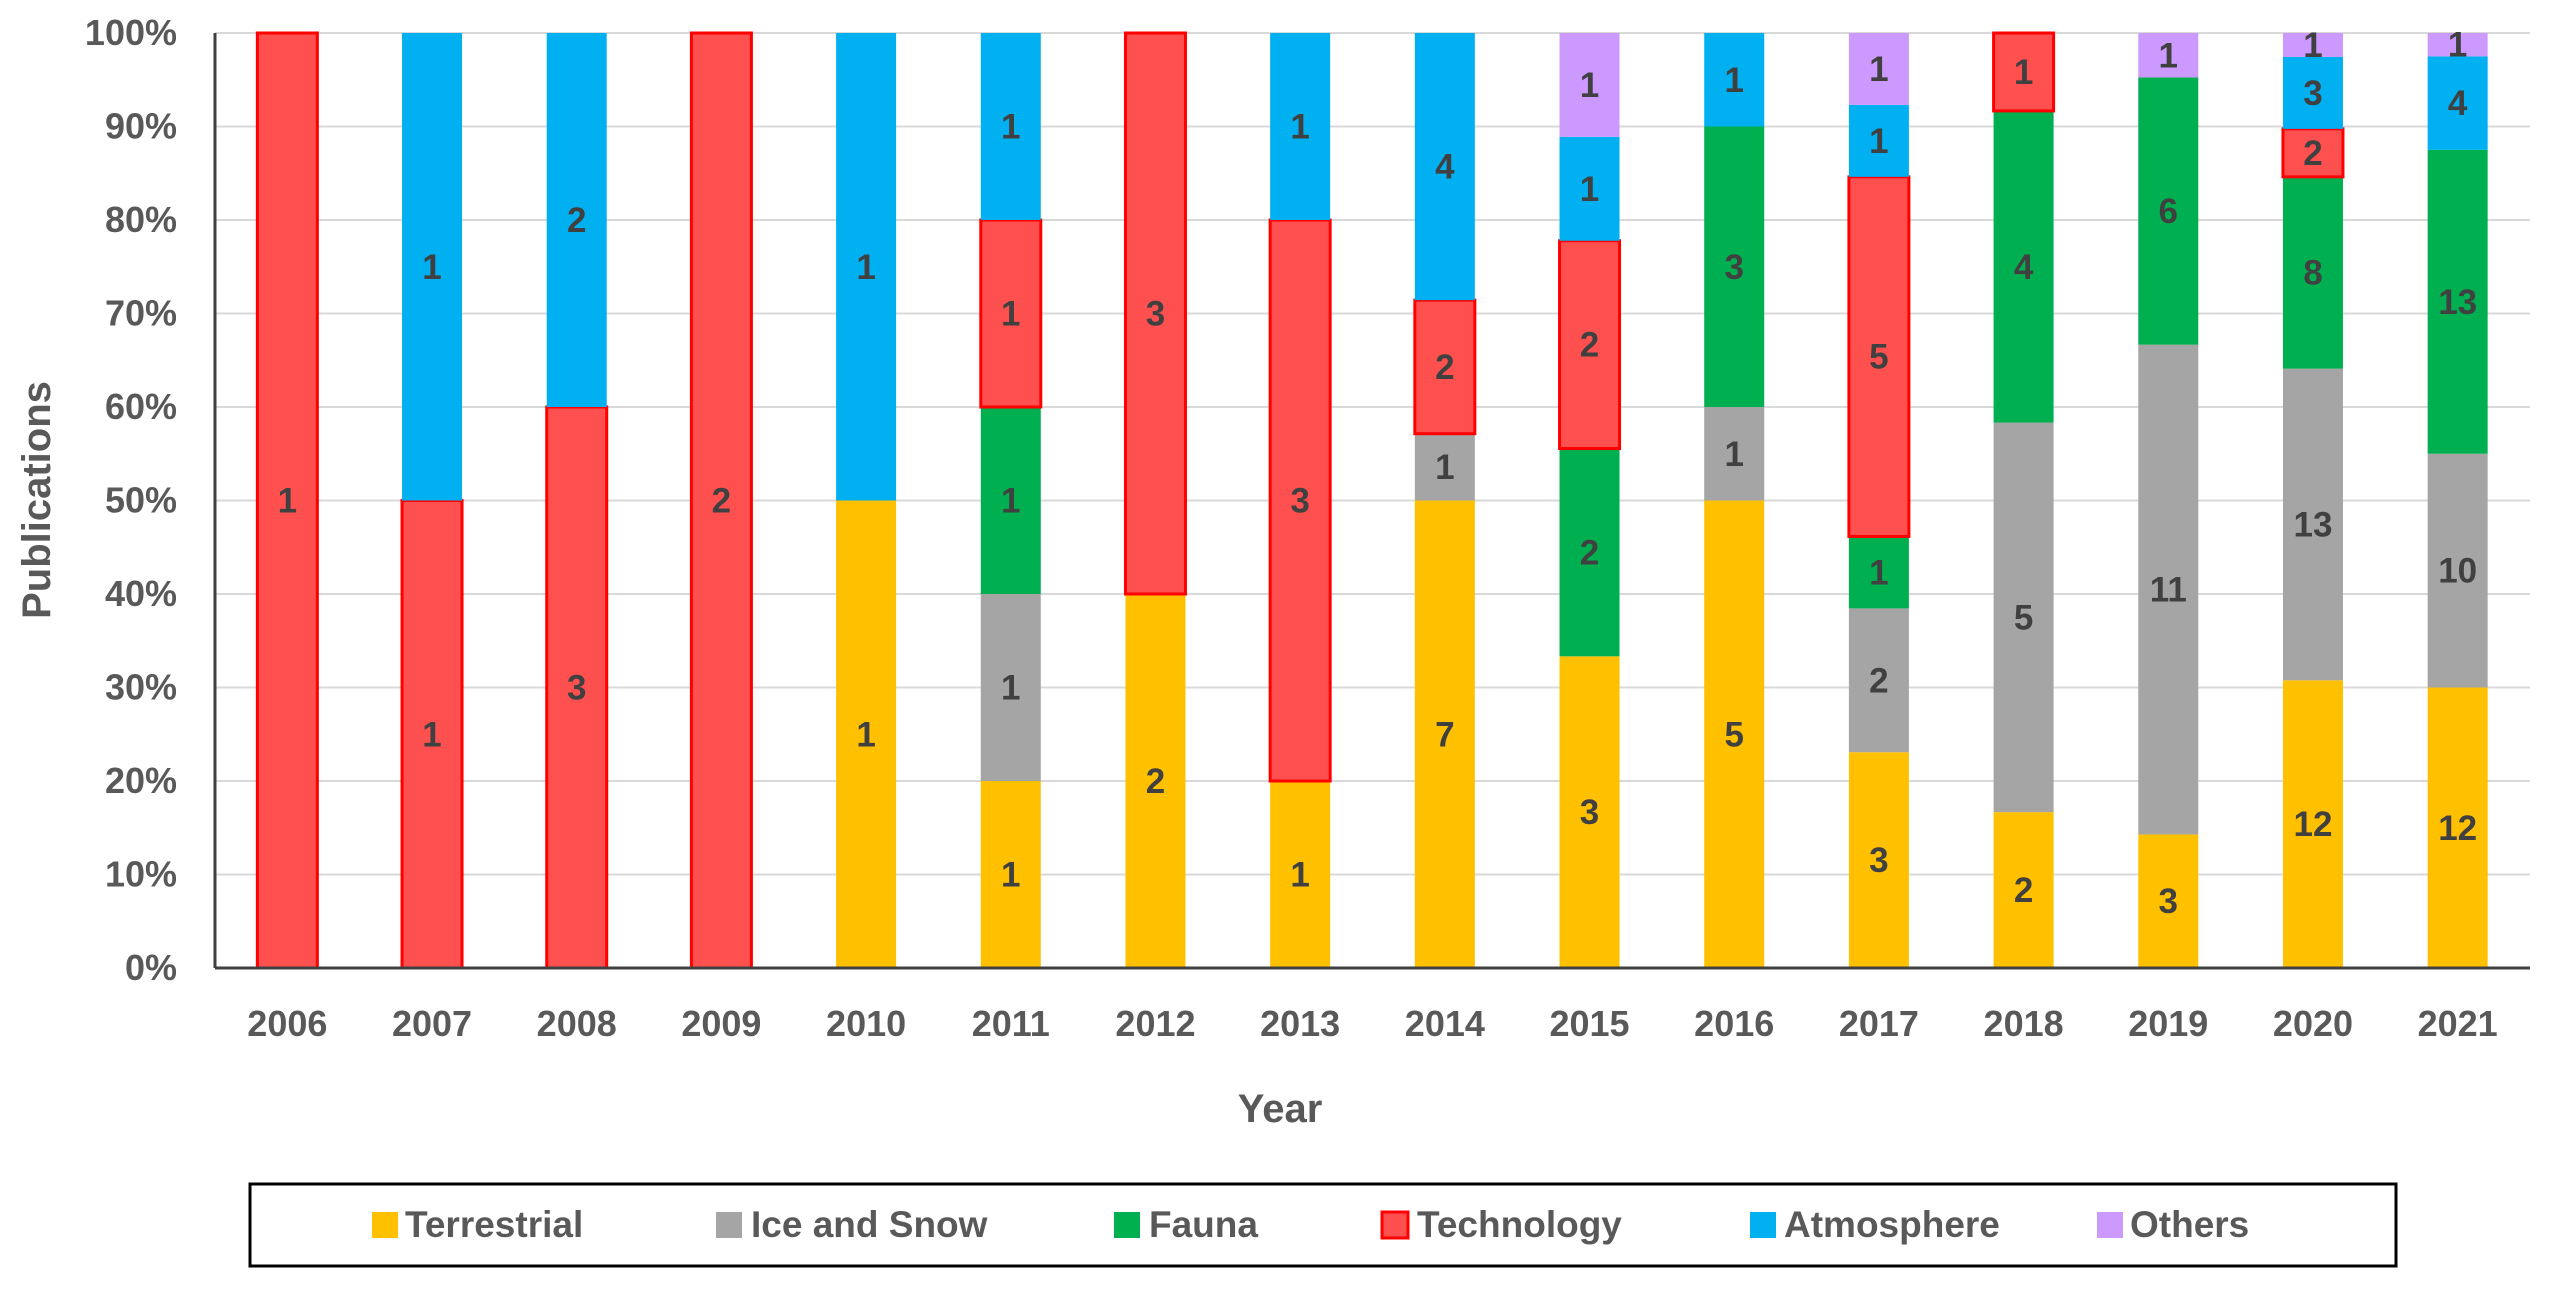 This screenshot has width=2549, height=1289. What do you see at coordinates (869, 1224) in the screenshot?
I see `legend-label: Ice and Snow` at bounding box center [869, 1224].